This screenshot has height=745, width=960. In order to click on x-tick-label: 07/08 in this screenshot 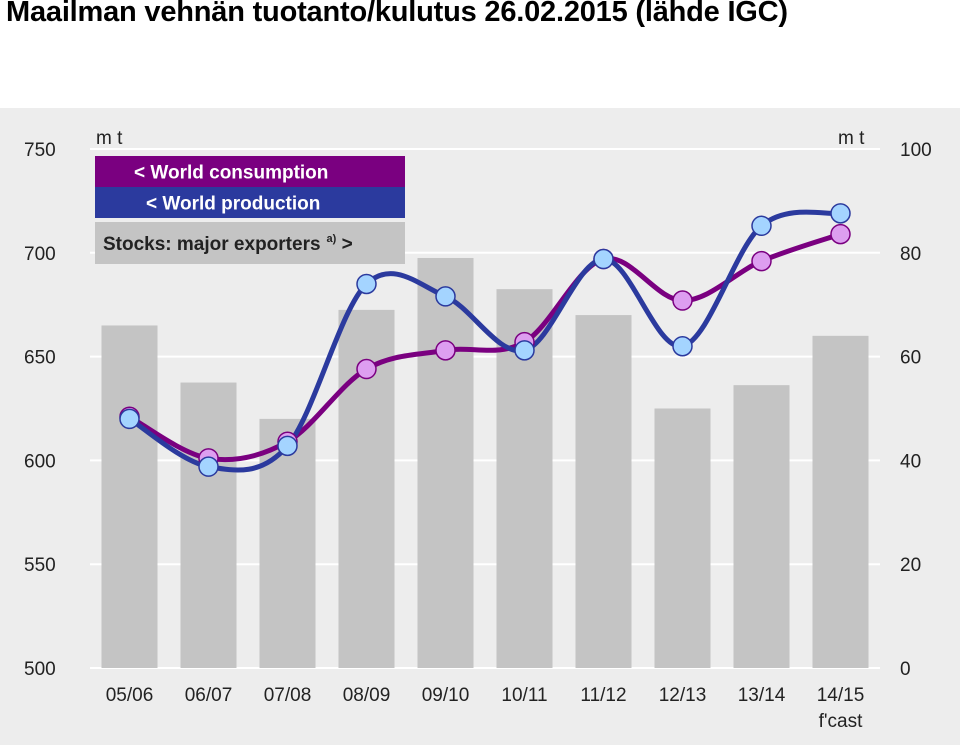, I will do `click(288, 695)`.